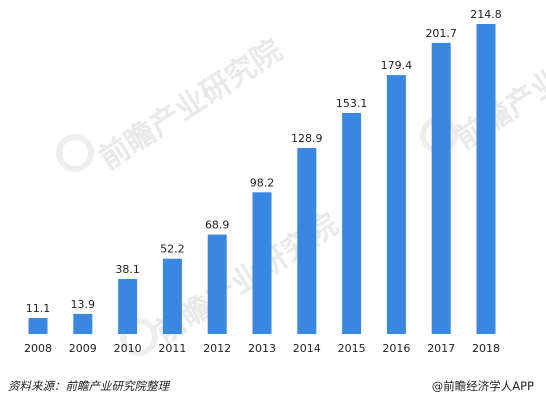  What do you see at coordinates (441, 348) in the screenshot?
I see `x-tick-label-2017: 2017` at bounding box center [441, 348].